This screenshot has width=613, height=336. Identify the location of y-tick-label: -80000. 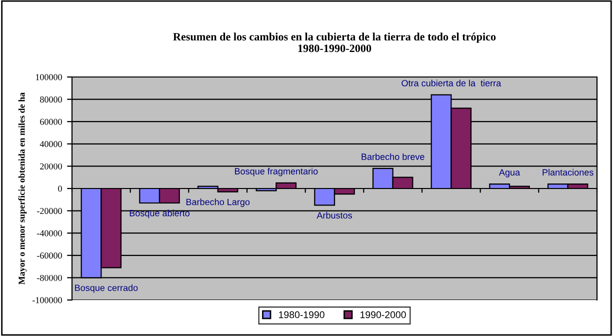
(49, 277).